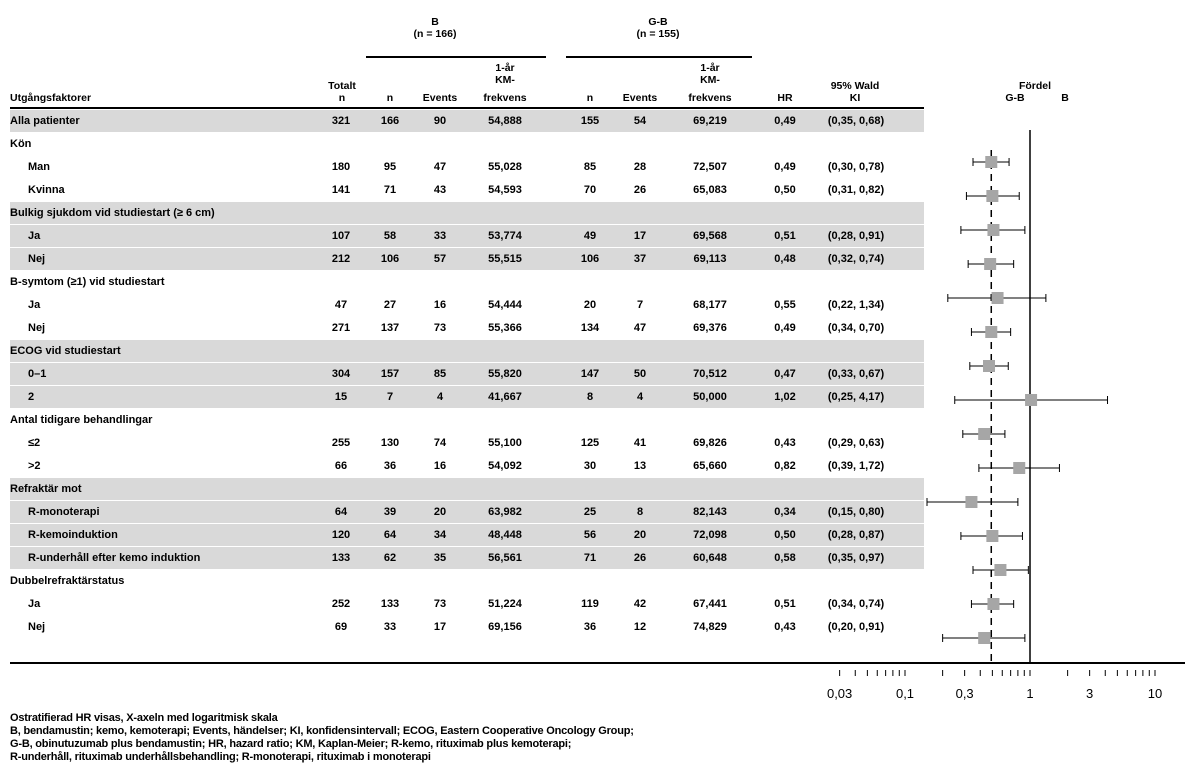 The image size is (1188, 774). What do you see at coordinates (785, 328) in the screenshot?
I see `cell-hr: 0,49` at bounding box center [785, 328].